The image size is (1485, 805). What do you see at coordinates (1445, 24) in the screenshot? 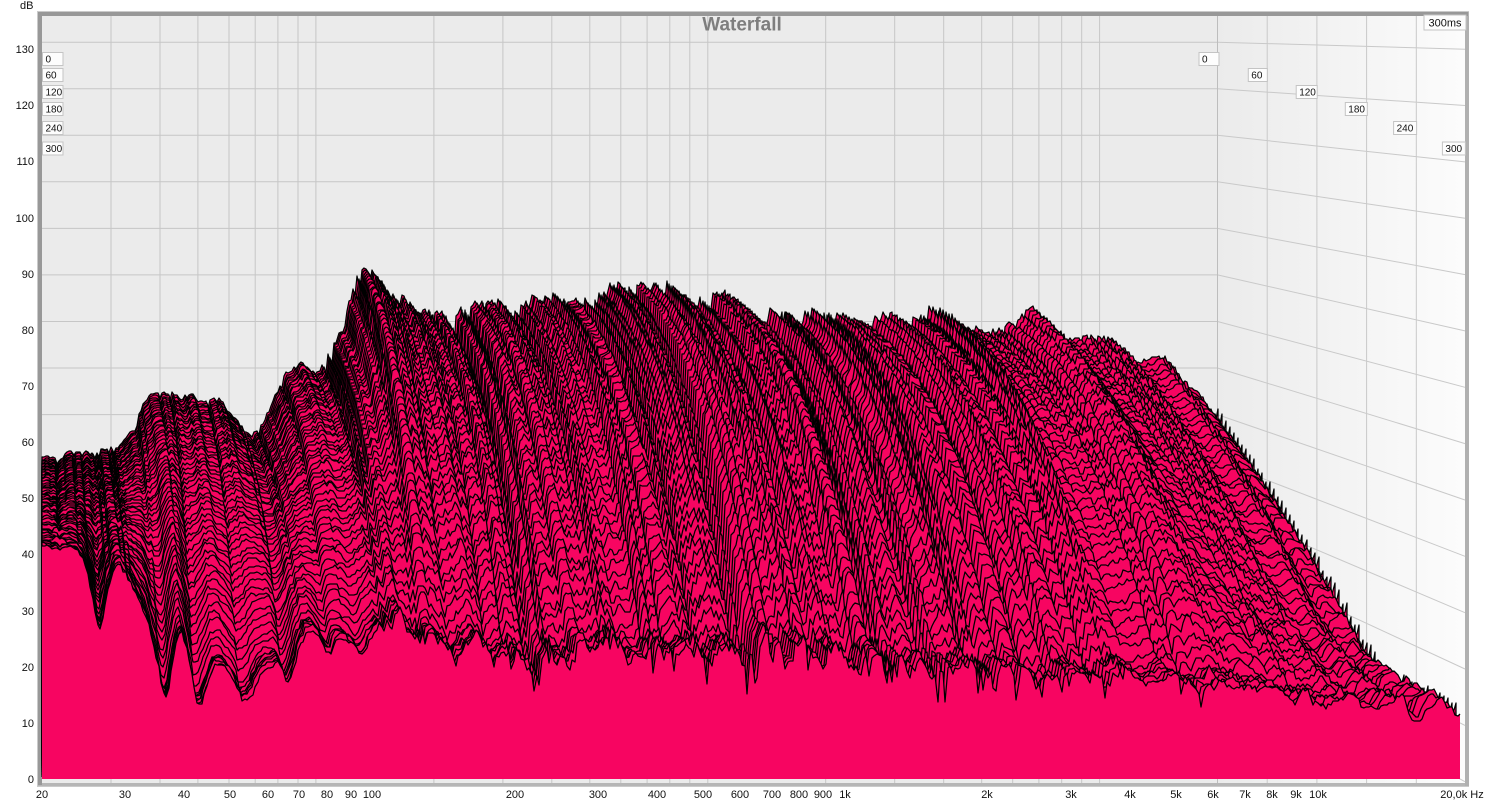
I see `svg-text: 300ms` at bounding box center [1445, 24].